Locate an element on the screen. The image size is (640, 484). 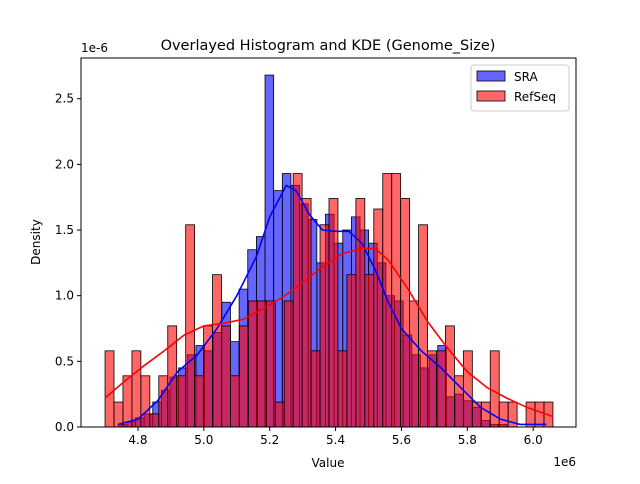
y-tick-label: 1.0 is located at coordinates (64, 296).